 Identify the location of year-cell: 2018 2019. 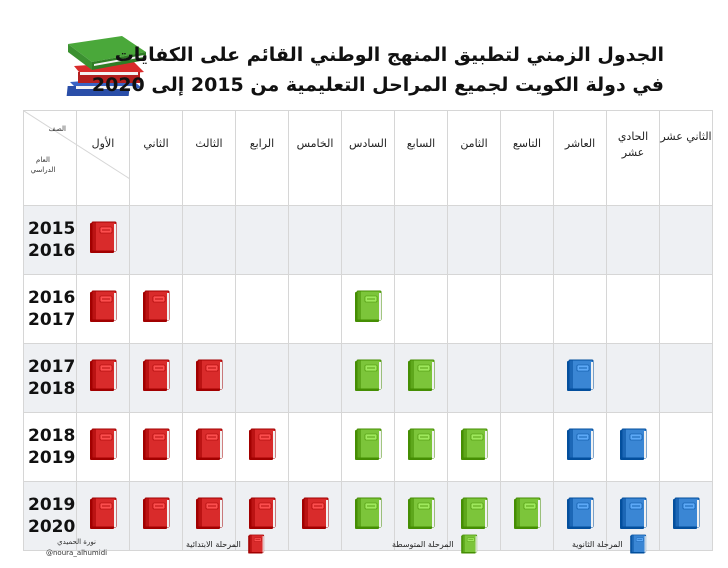
(50, 447).